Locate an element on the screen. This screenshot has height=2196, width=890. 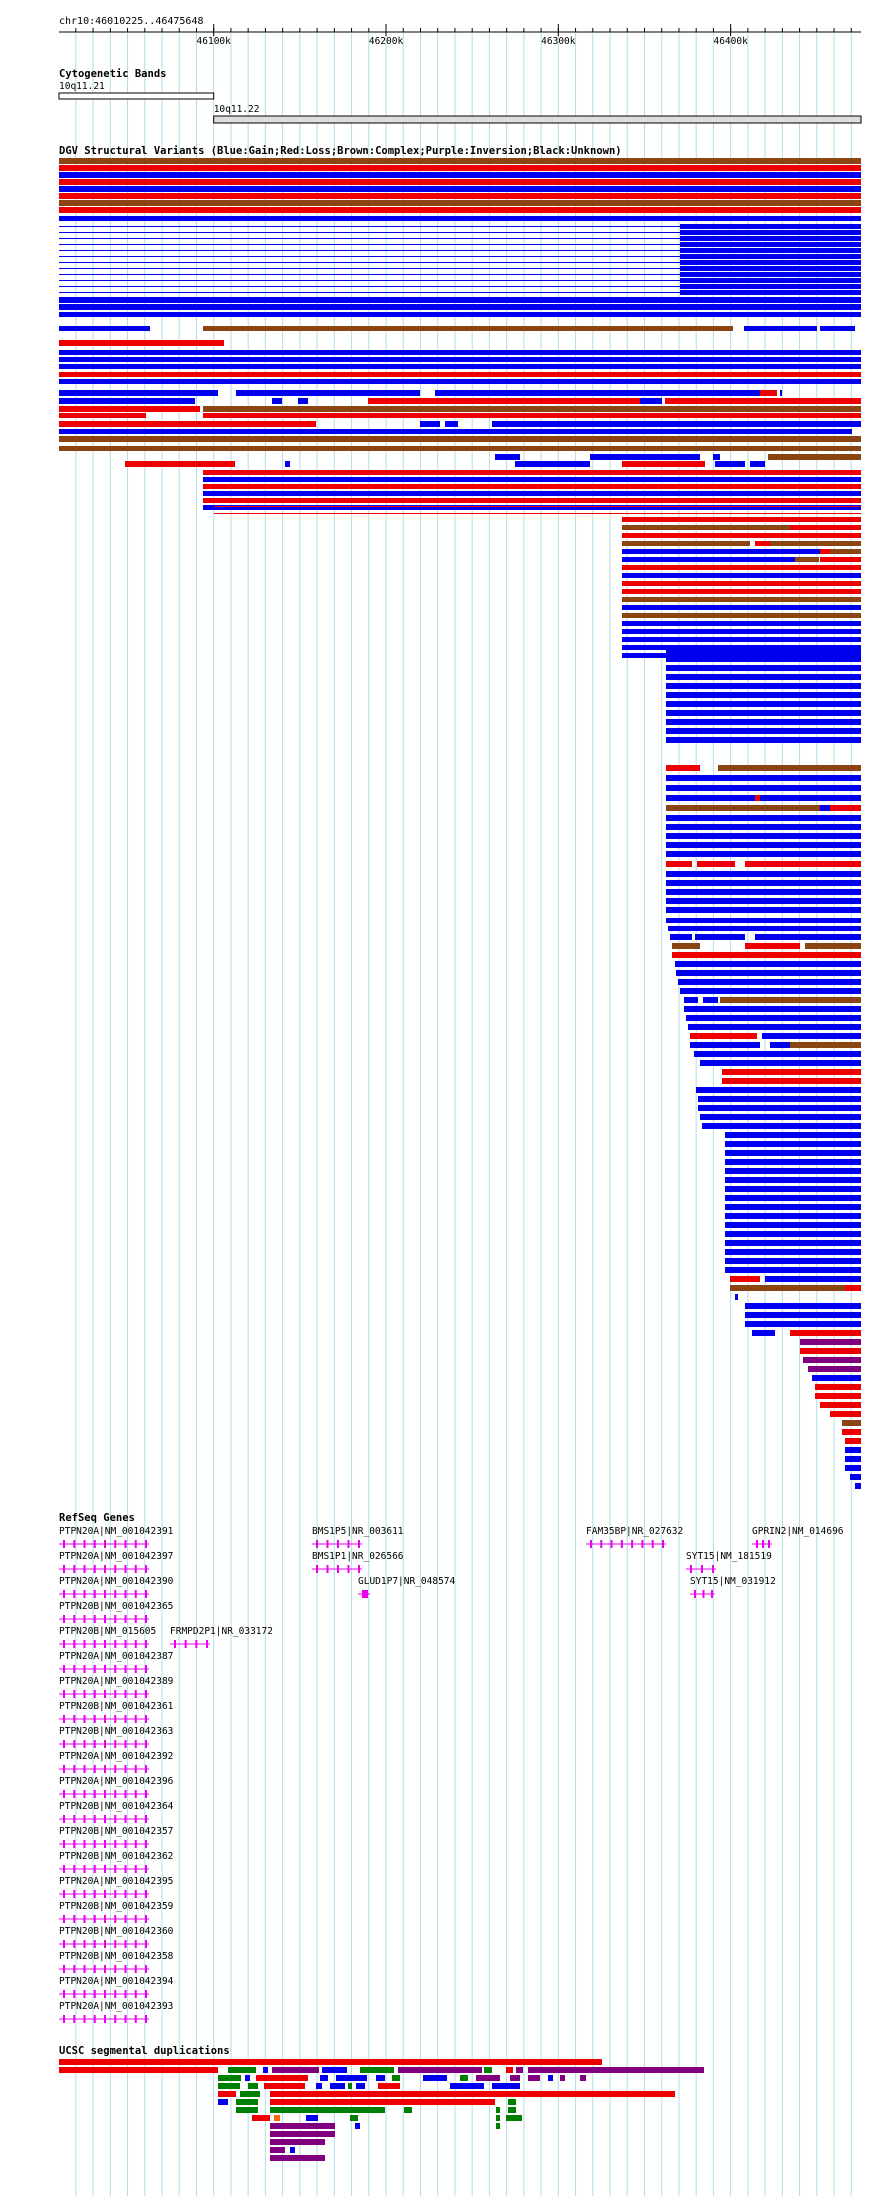
gene-label: PTPN20A|NM_001042394 is located at coordinates (116, 1981).